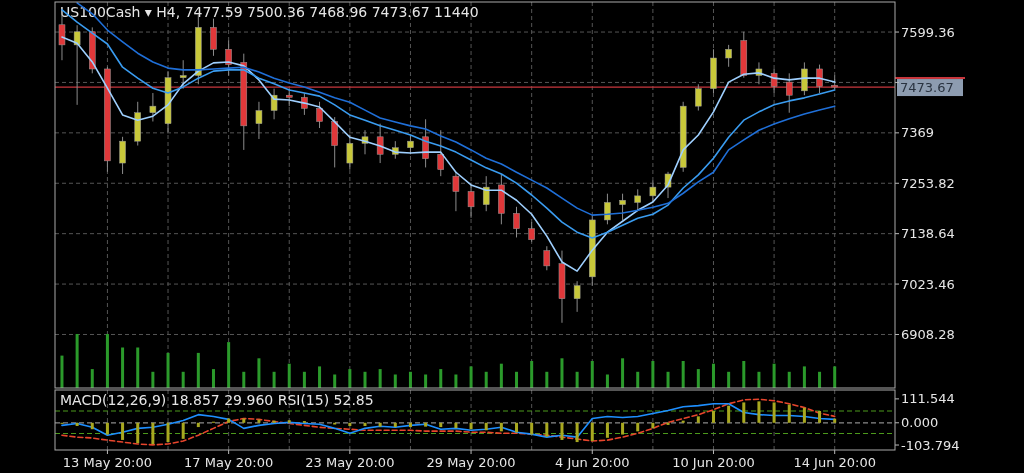  What do you see at coordinates (928, 32) in the screenshot?
I see `y-tick-label: 7599.36` at bounding box center [928, 32].